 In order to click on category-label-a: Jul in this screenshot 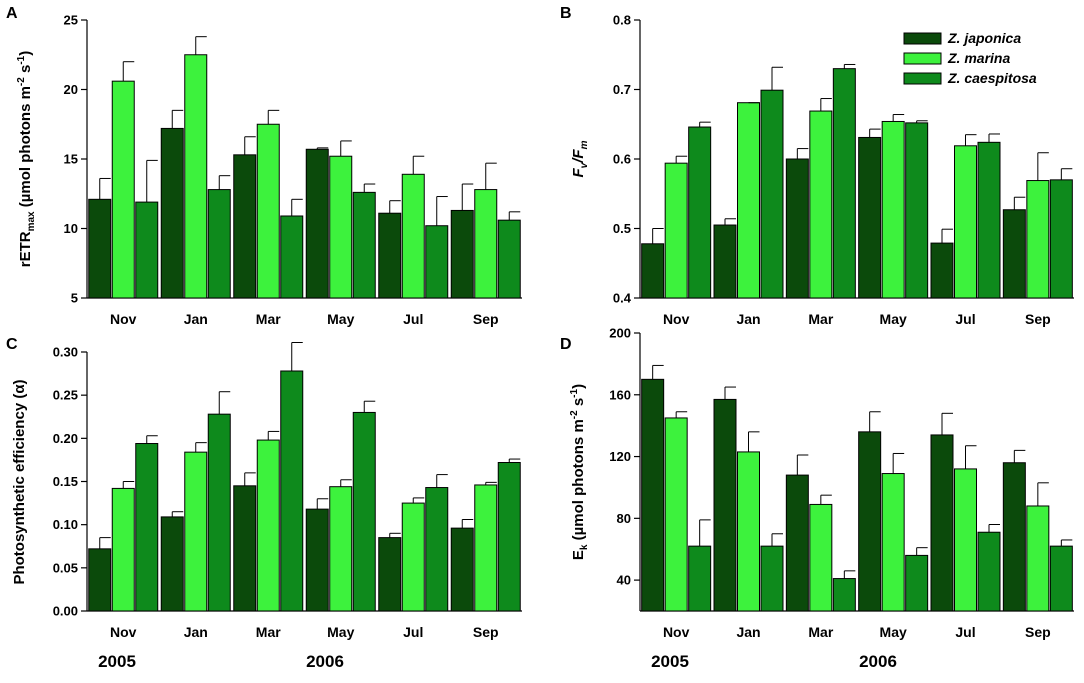, I will do `click(413, 319)`.